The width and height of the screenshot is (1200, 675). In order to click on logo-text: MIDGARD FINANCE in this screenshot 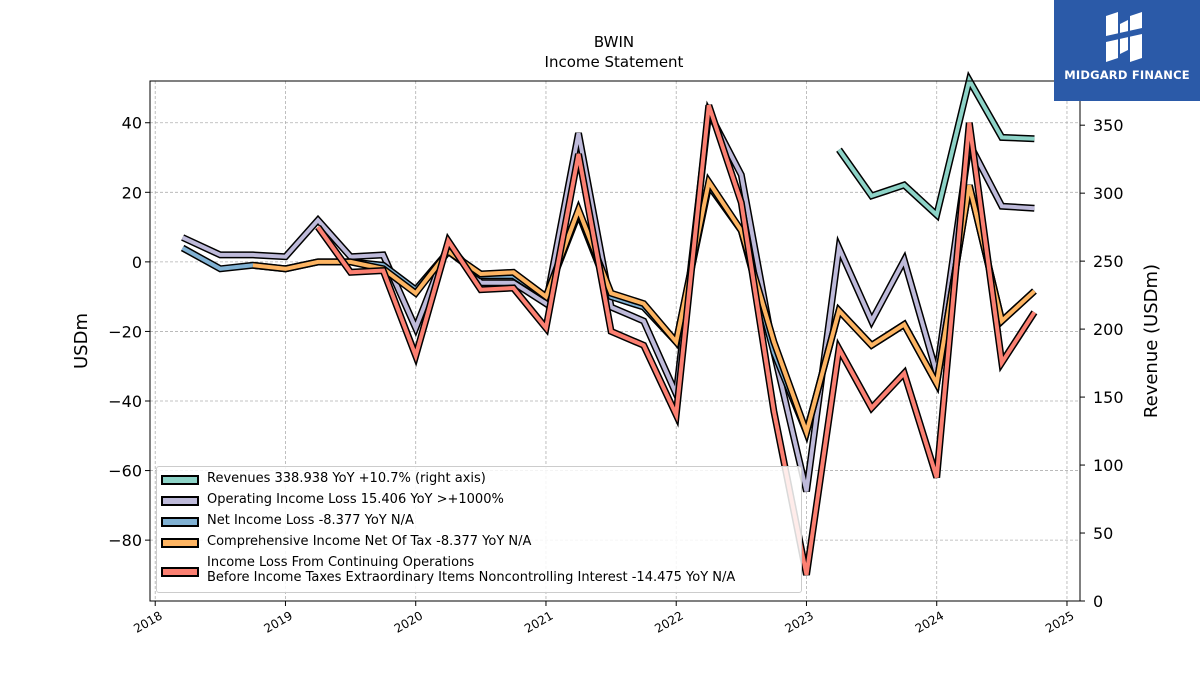, I will do `click(1127, 75)`.